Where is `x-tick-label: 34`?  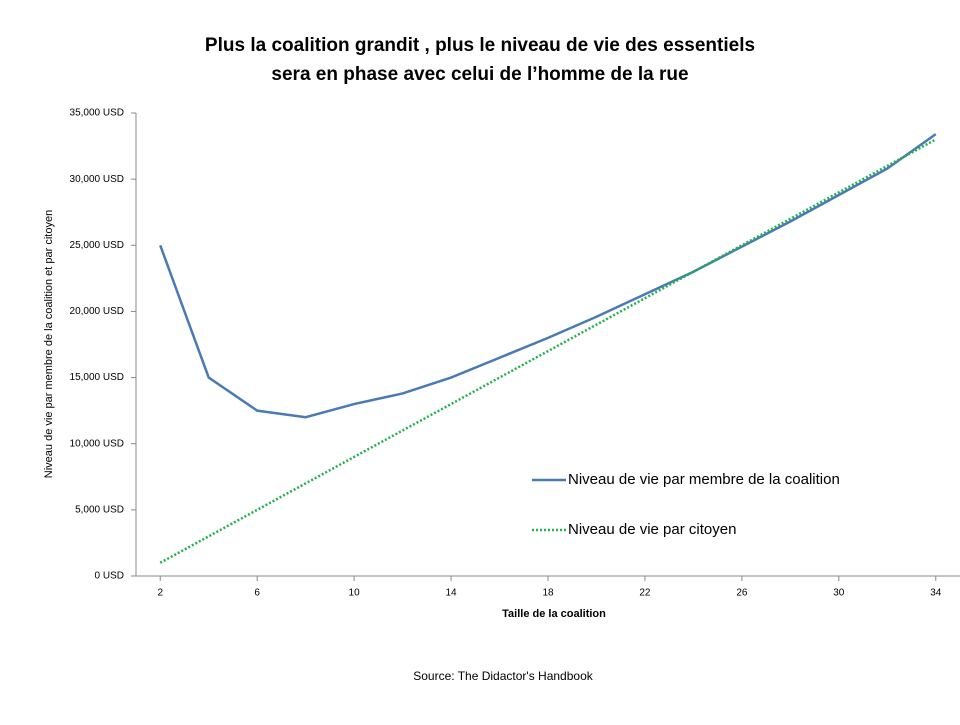
x-tick-label: 34 is located at coordinates (936, 593).